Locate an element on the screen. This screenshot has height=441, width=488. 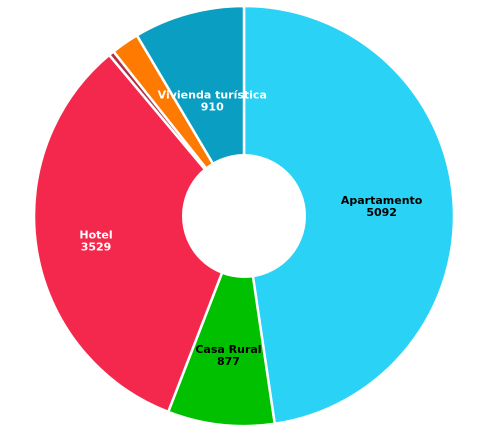
slice-label-vivienda-turistica: Vivienda turística 910 is located at coordinates (212, 100).